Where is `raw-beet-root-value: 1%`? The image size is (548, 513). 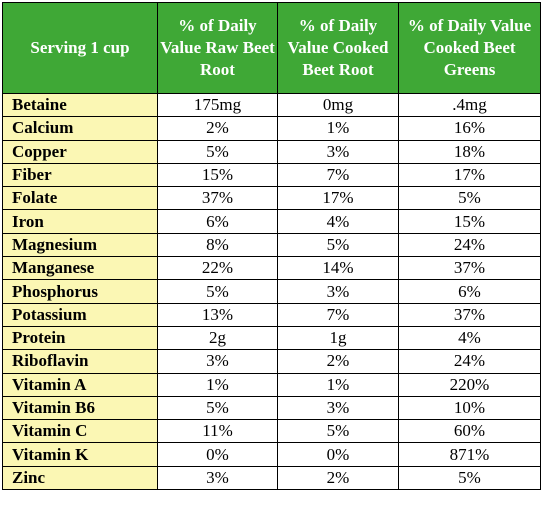 raw-beet-root-value: 1% is located at coordinates (217, 384).